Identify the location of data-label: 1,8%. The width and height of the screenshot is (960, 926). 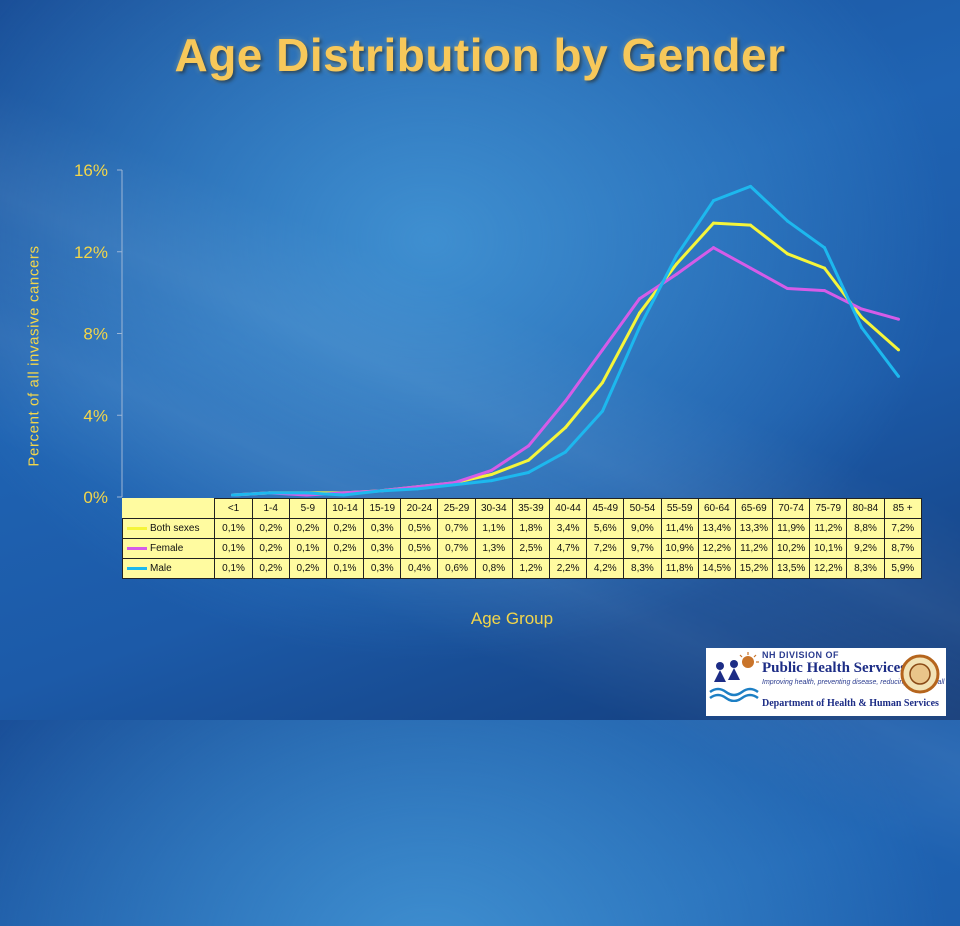
(531, 528).